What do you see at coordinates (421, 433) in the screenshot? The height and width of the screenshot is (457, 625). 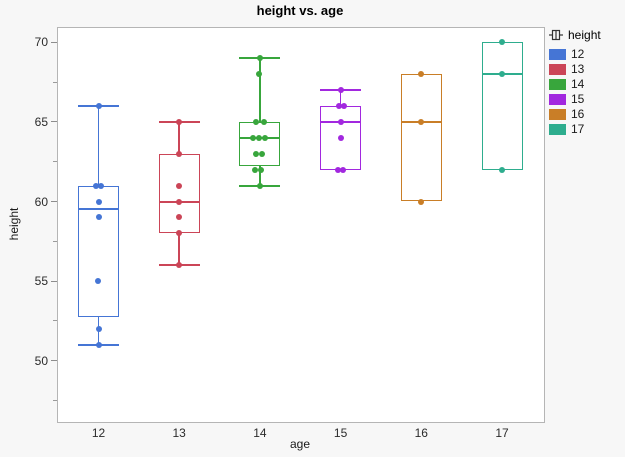 I see `x-tick-label: 16` at bounding box center [421, 433].